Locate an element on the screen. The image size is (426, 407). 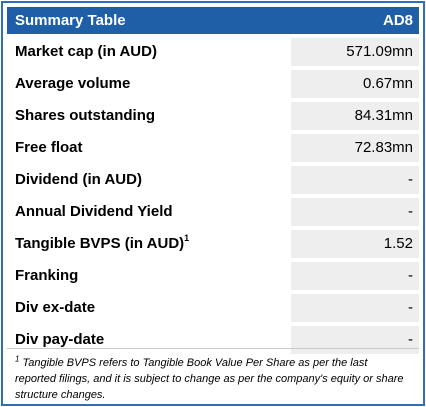
table-row-market-cap: Market cap (in AUD) 571.09mn is located at coordinates (213, 52).